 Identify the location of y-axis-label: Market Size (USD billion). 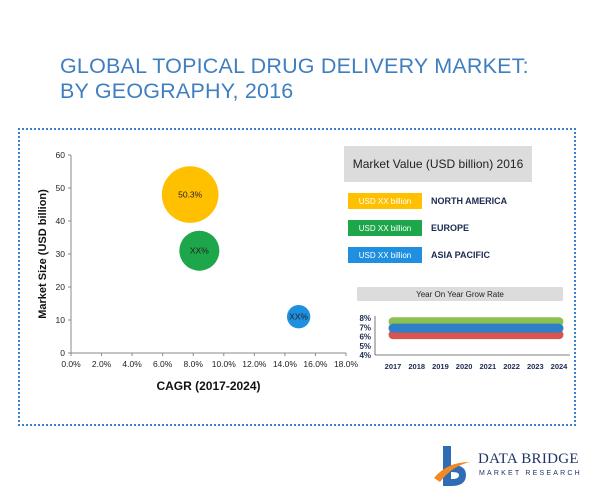
(43, 254).